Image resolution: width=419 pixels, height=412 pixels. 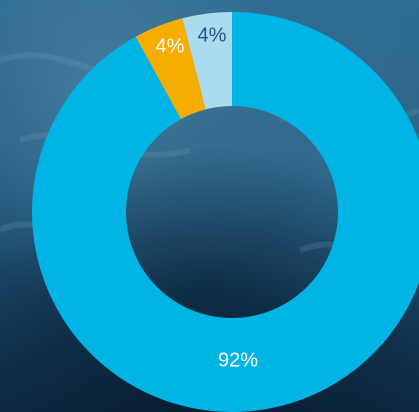 What do you see at coordinates (212, 35) in the screenshot?
I see `slice-label-2: 4%` at bounding box center [212, 35].